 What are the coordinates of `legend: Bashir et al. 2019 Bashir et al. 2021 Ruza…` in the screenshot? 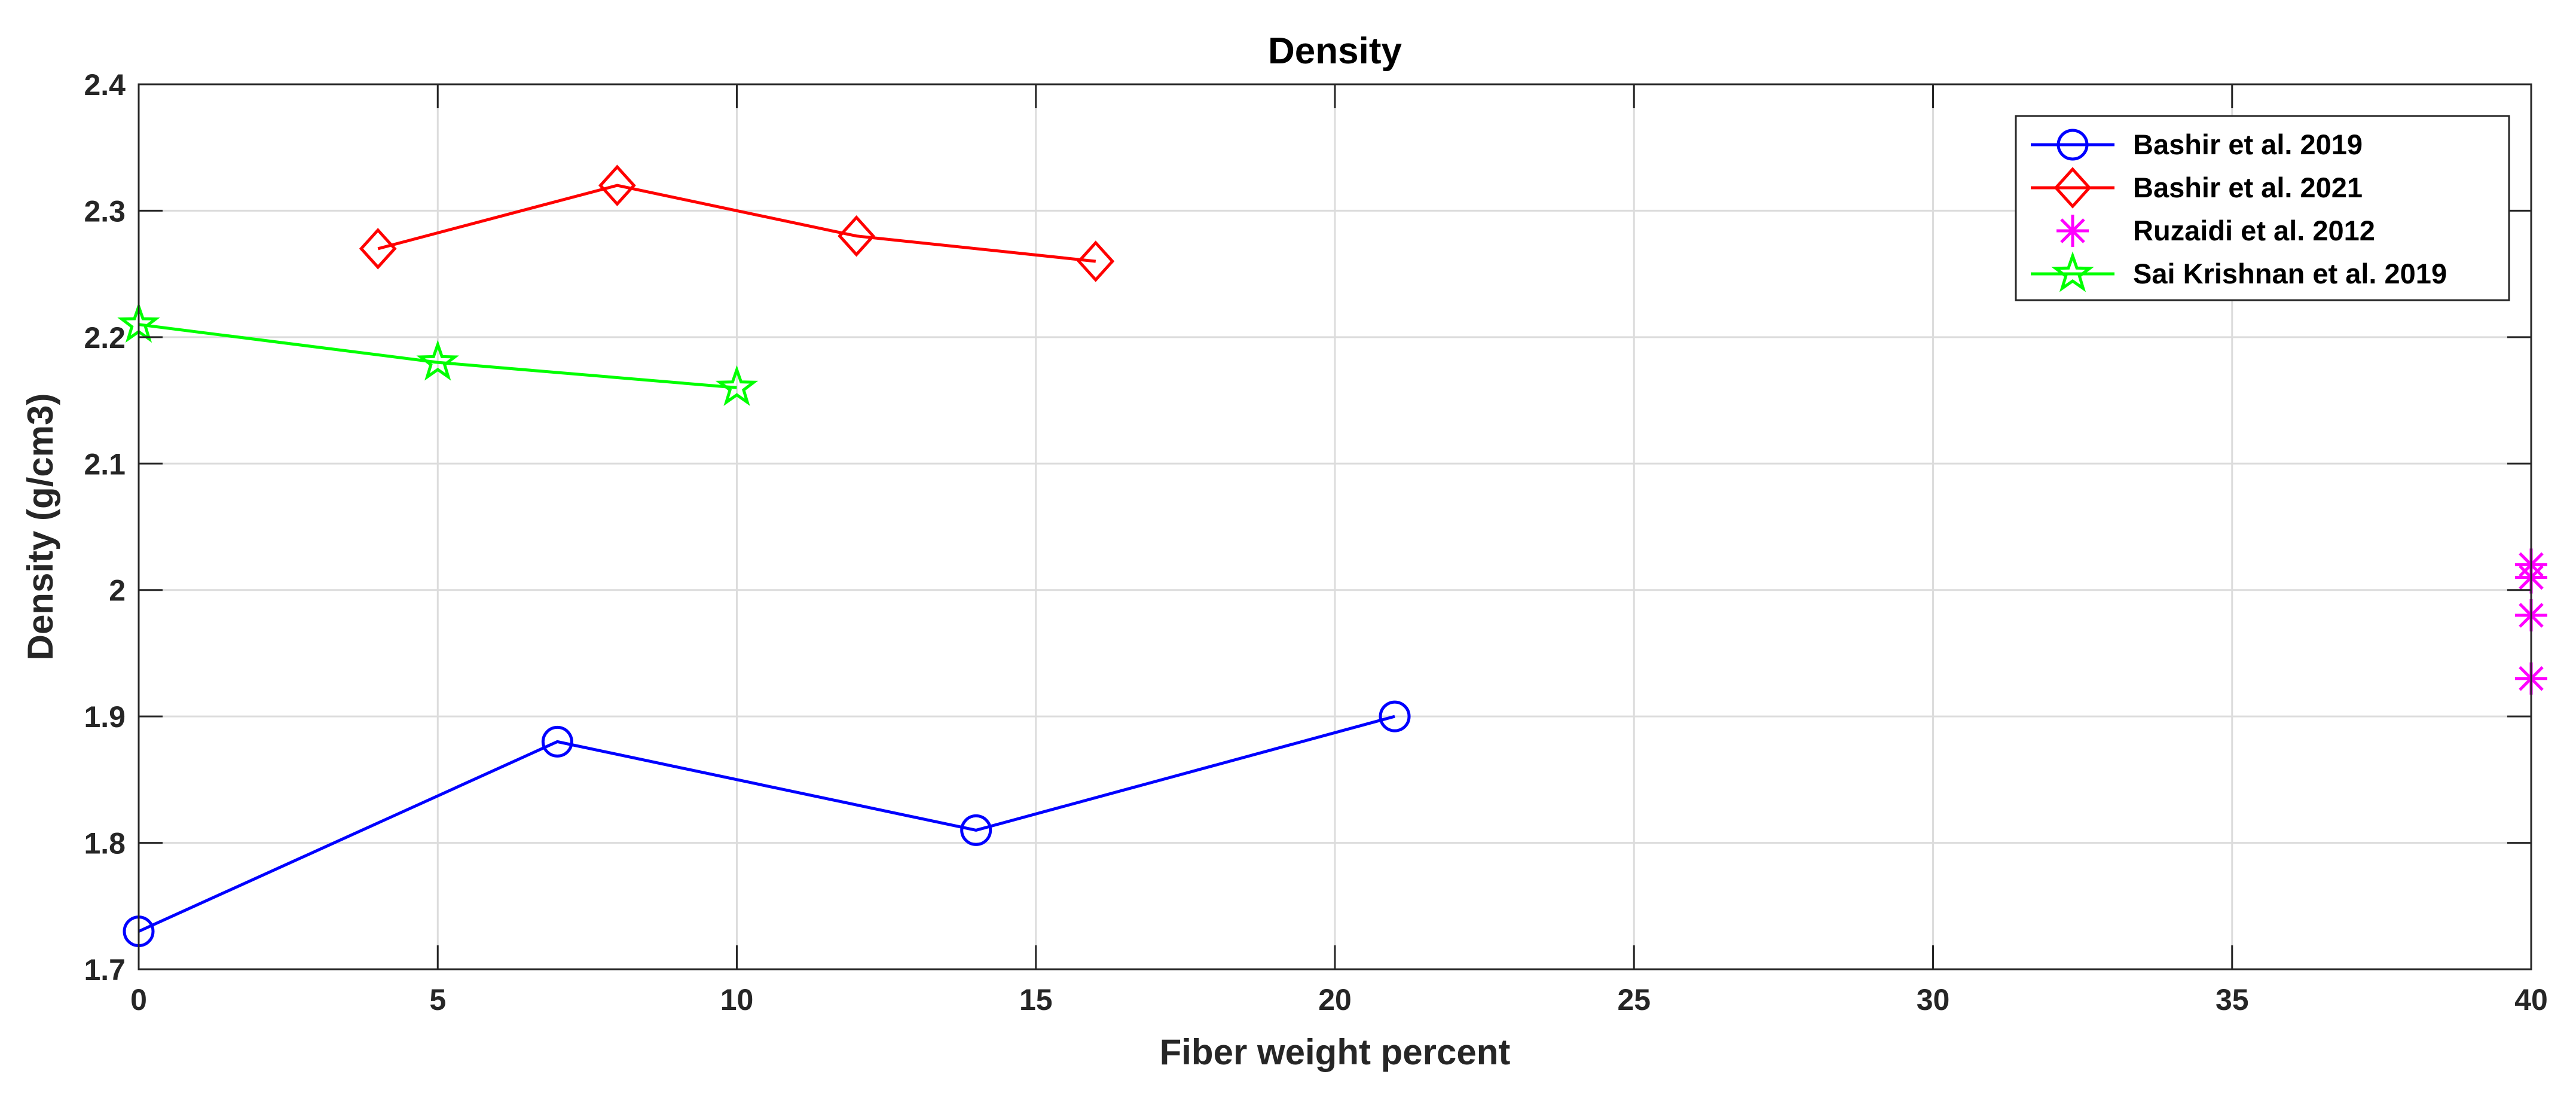 It's located at (2262, 208).